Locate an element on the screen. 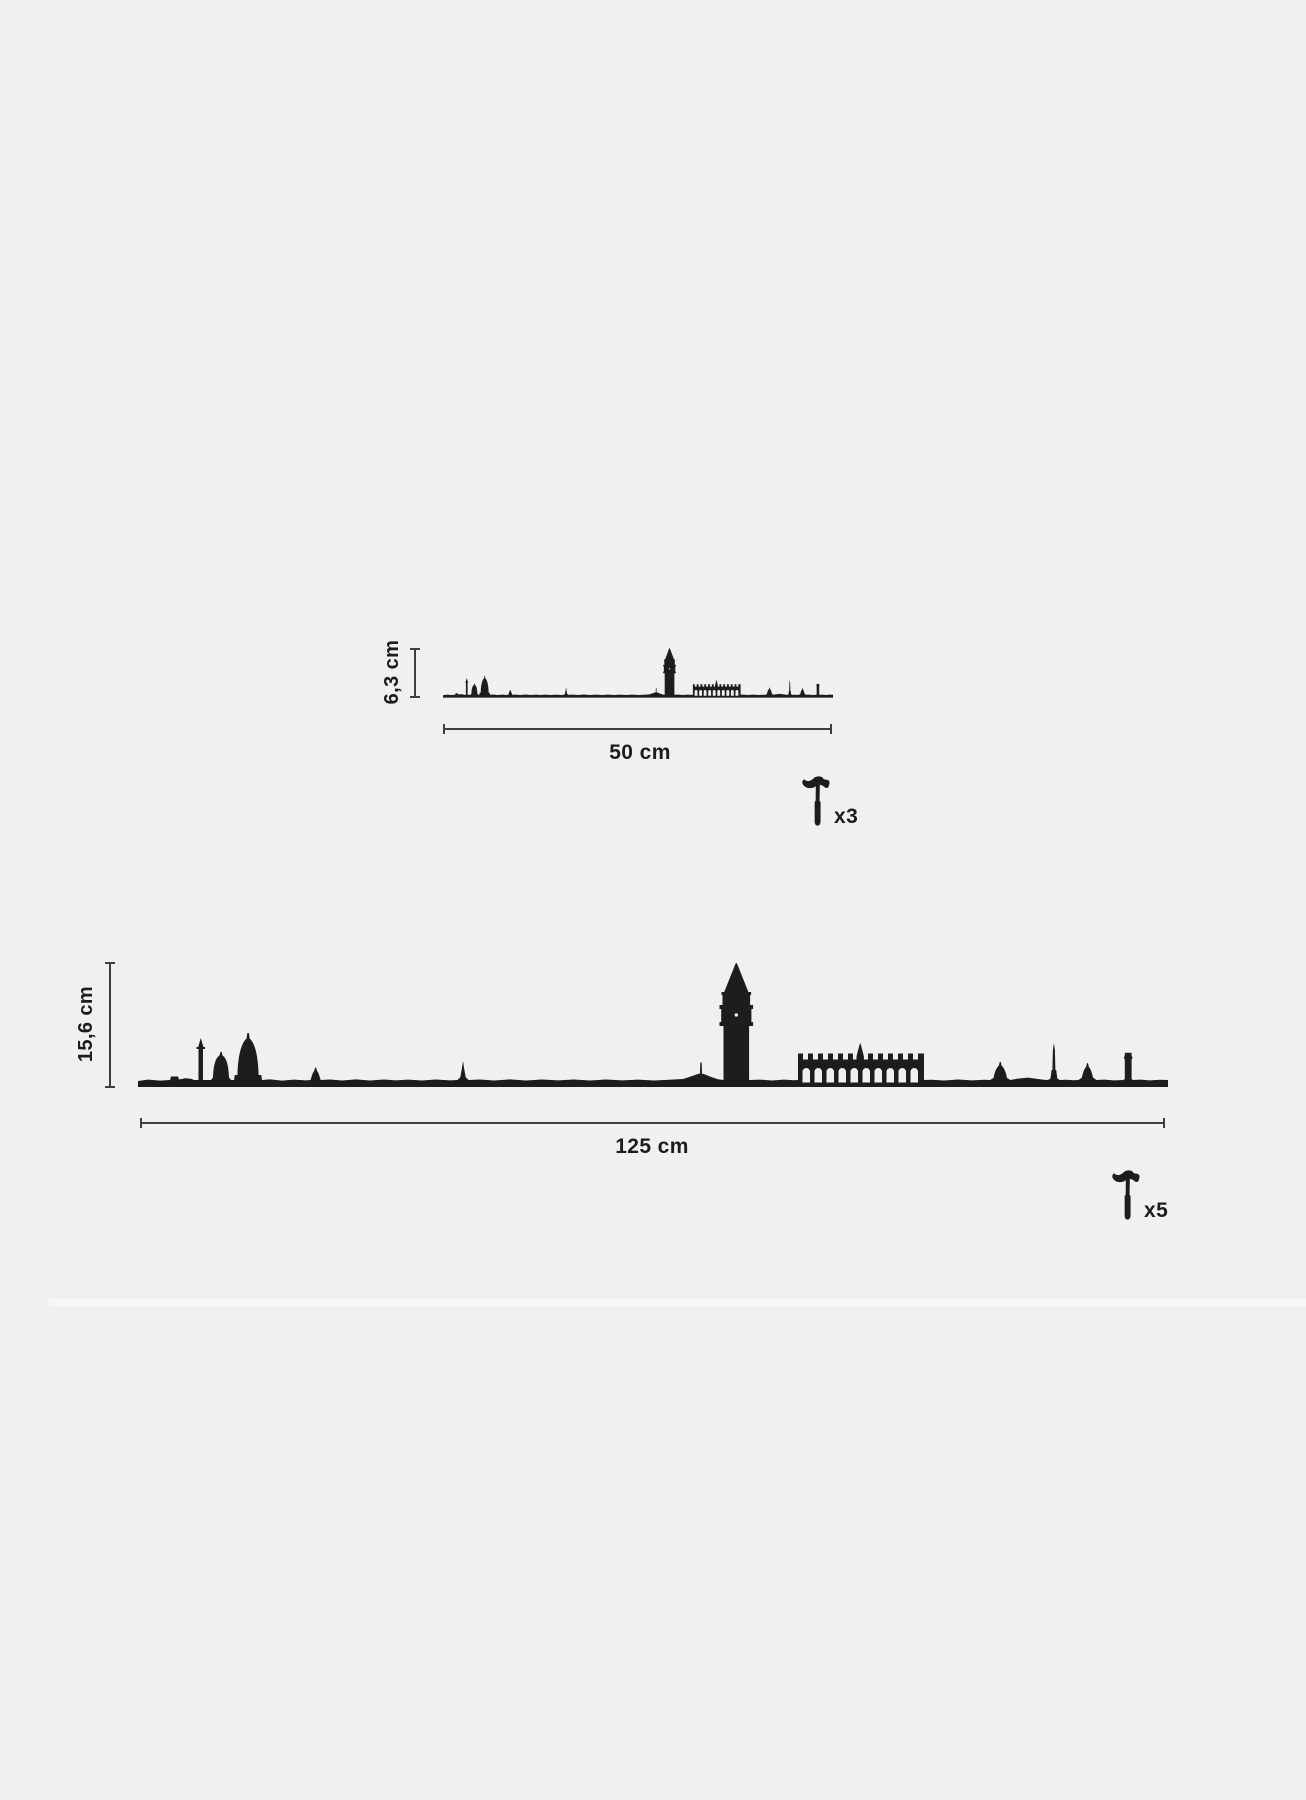 The width and height of the screenshot is (1306, 1800). height-dimension-line-small is located at coordinates (415, 673).